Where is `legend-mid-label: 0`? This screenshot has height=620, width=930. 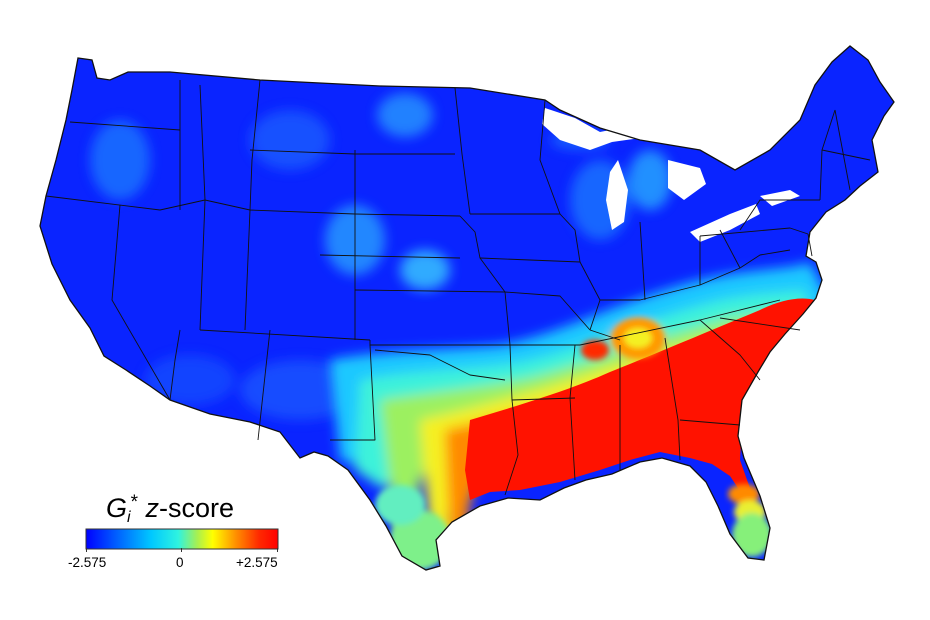 legend-mid-label: 0 is located at coordinates (180, 562).